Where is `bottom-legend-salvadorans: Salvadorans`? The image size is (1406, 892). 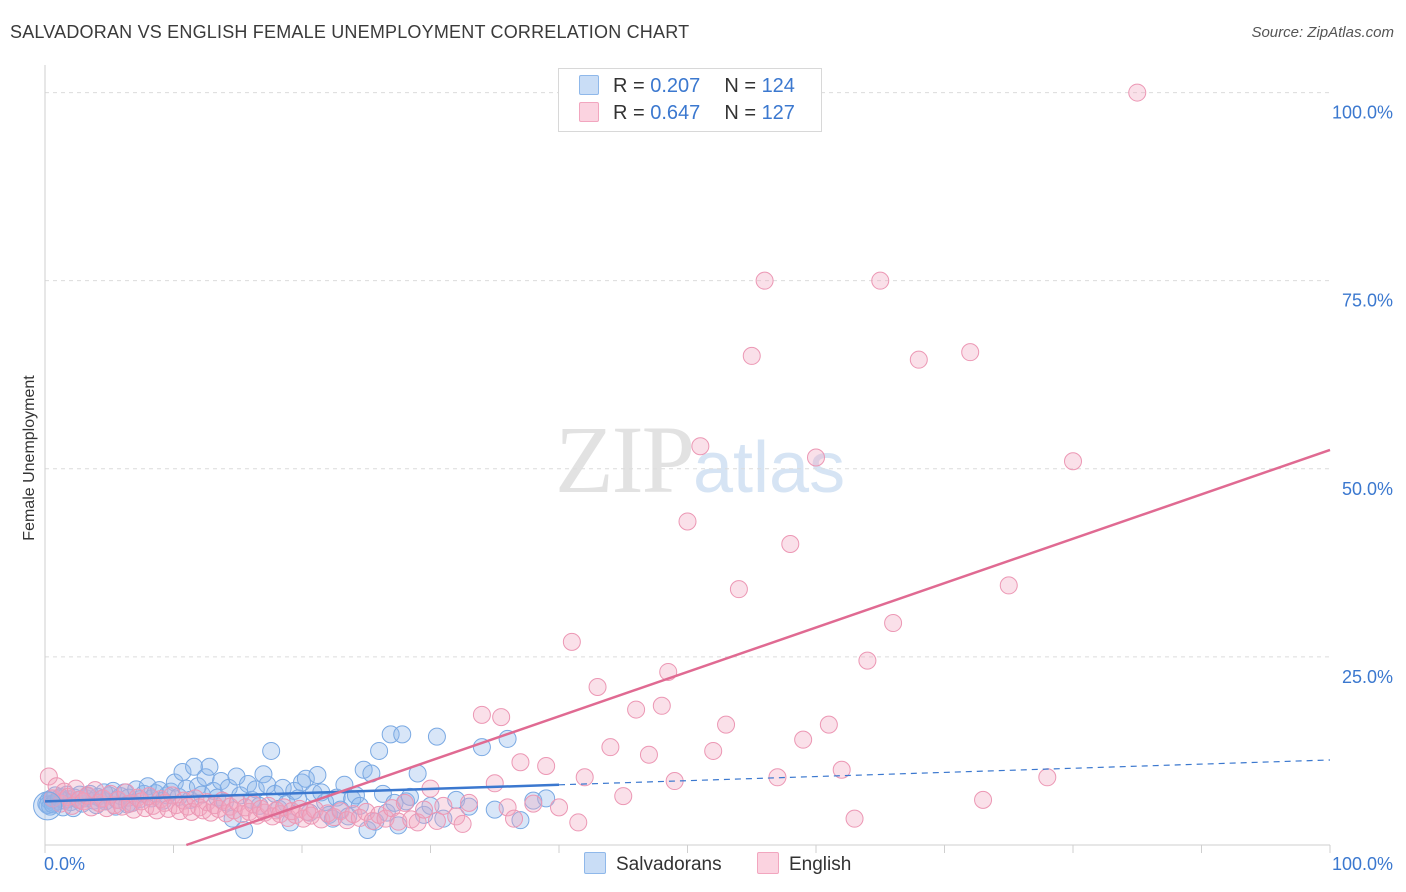 bottom-legend-salvadorans: Salvadorans is located at coordinates (653, 864).